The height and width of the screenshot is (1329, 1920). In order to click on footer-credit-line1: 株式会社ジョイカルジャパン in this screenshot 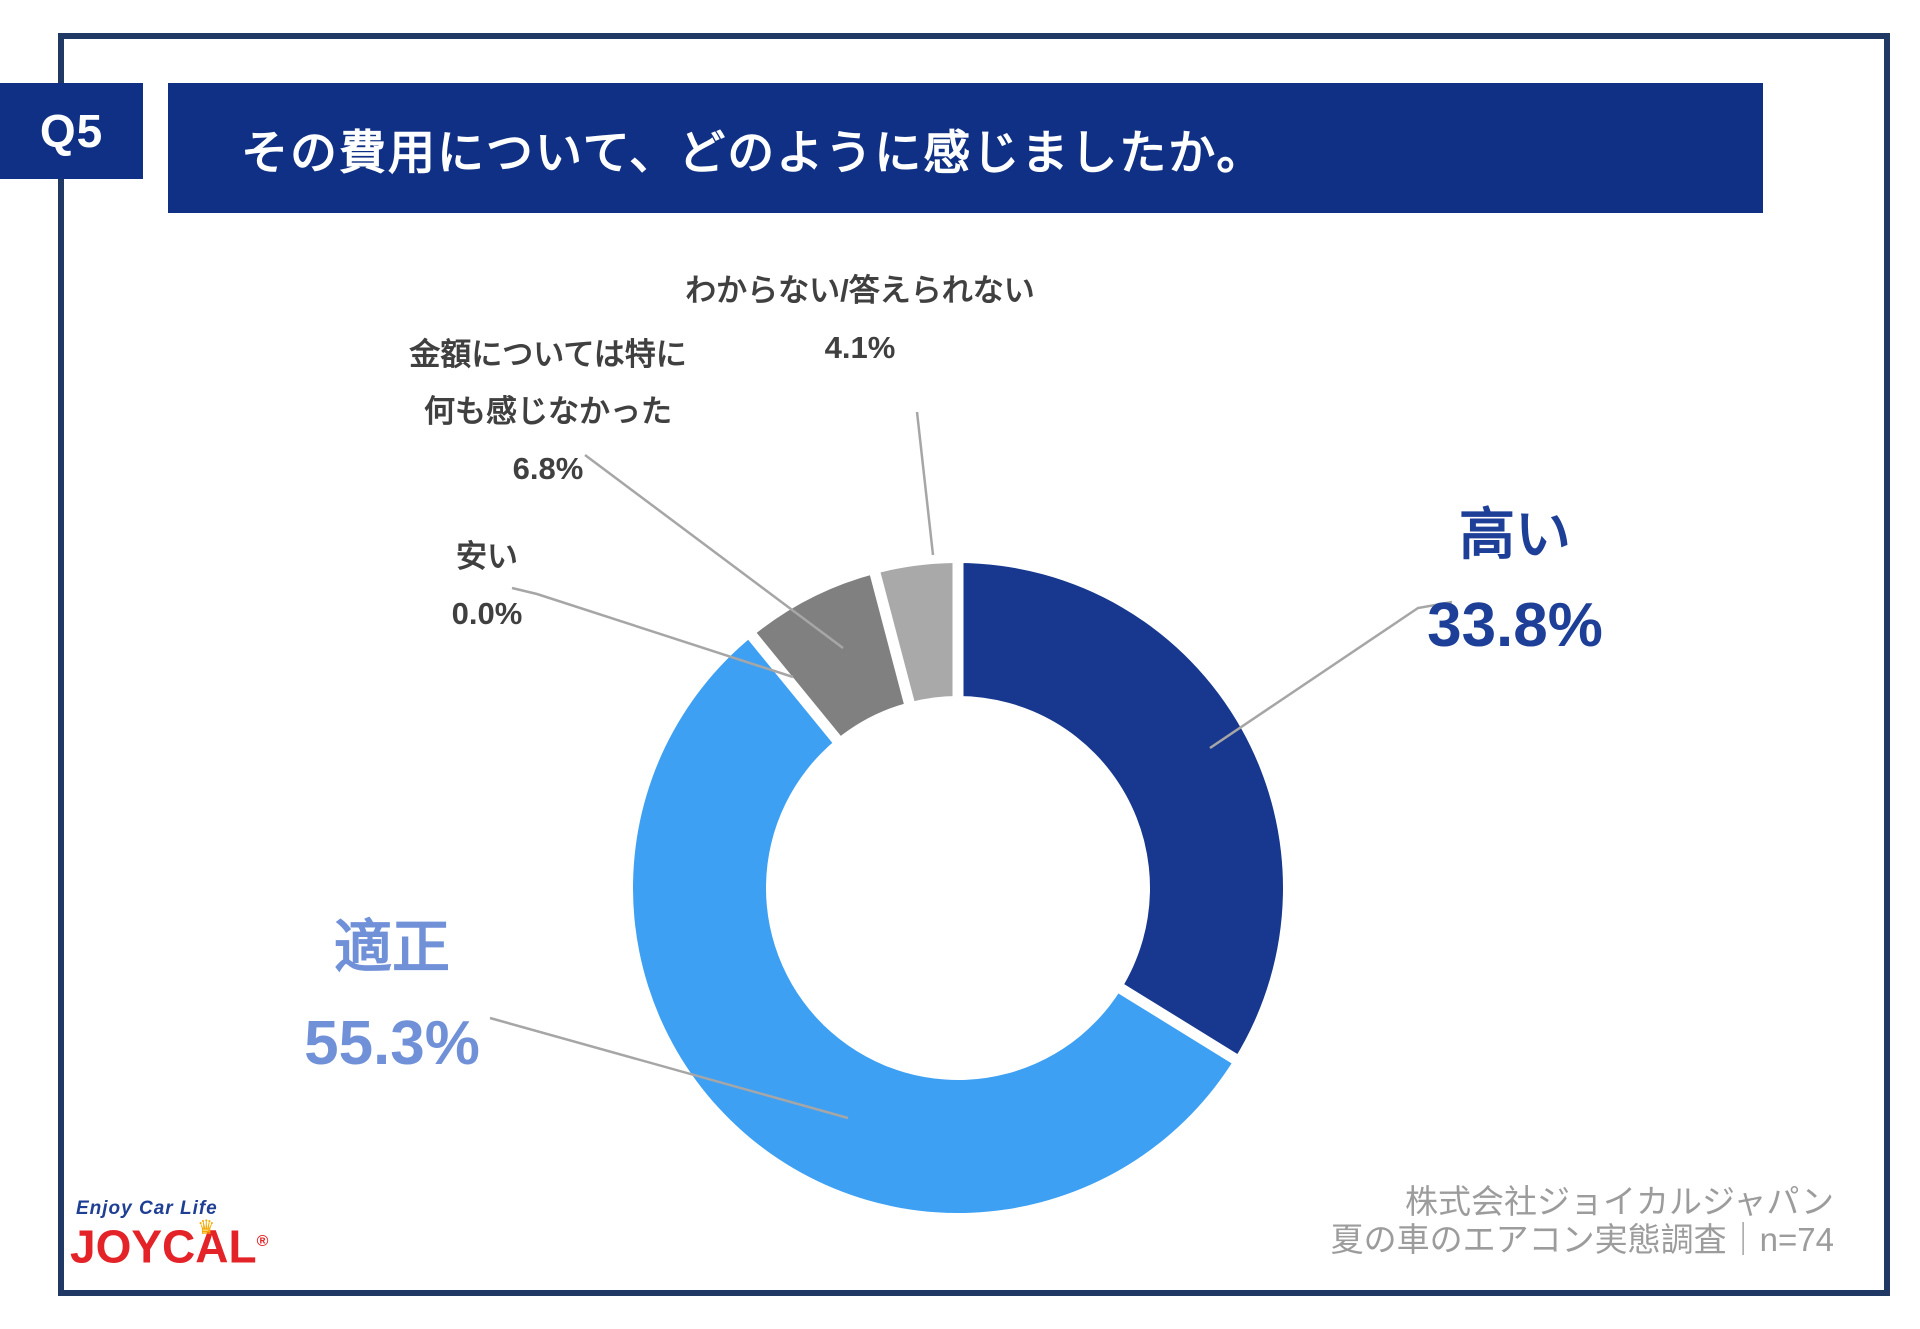, I will do `click(1619, 1201)`.